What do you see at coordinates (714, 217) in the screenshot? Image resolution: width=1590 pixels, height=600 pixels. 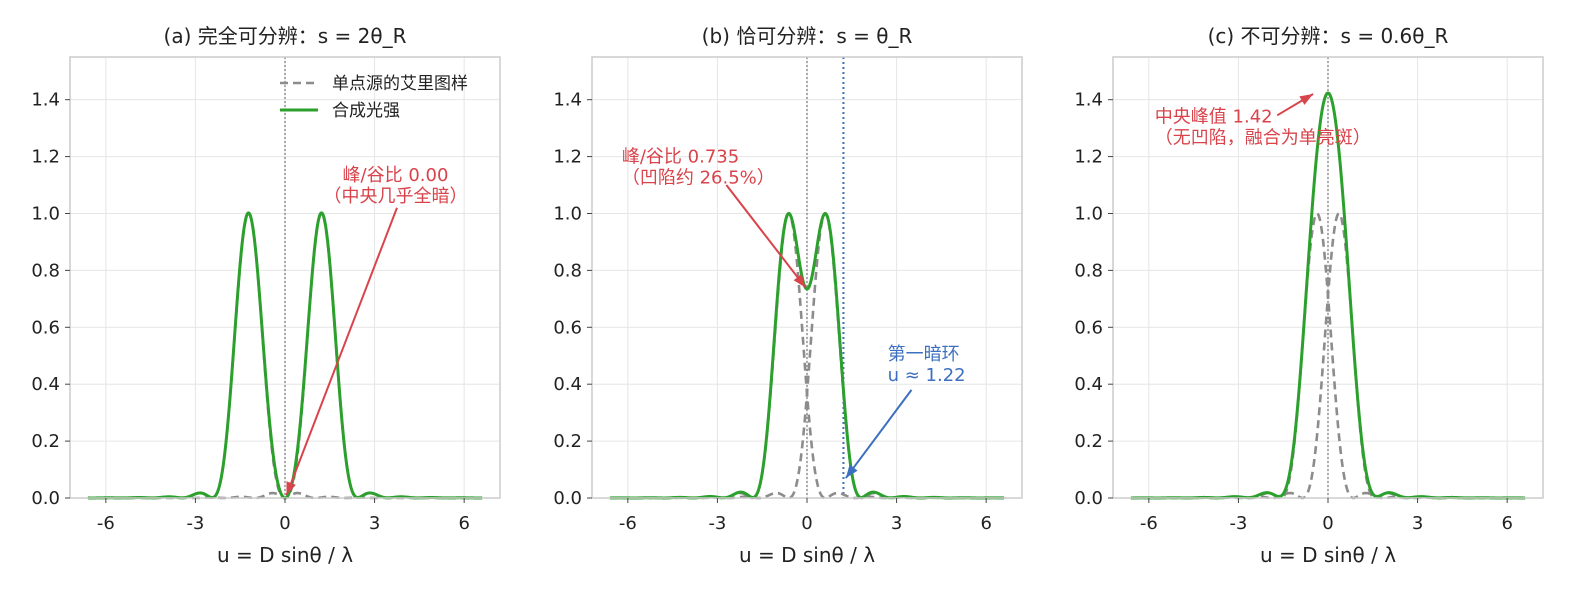 I see `annotation-1: 峰/谷比 0.735 （凹陷约 26.5%）` at bounding box center [714, 217].